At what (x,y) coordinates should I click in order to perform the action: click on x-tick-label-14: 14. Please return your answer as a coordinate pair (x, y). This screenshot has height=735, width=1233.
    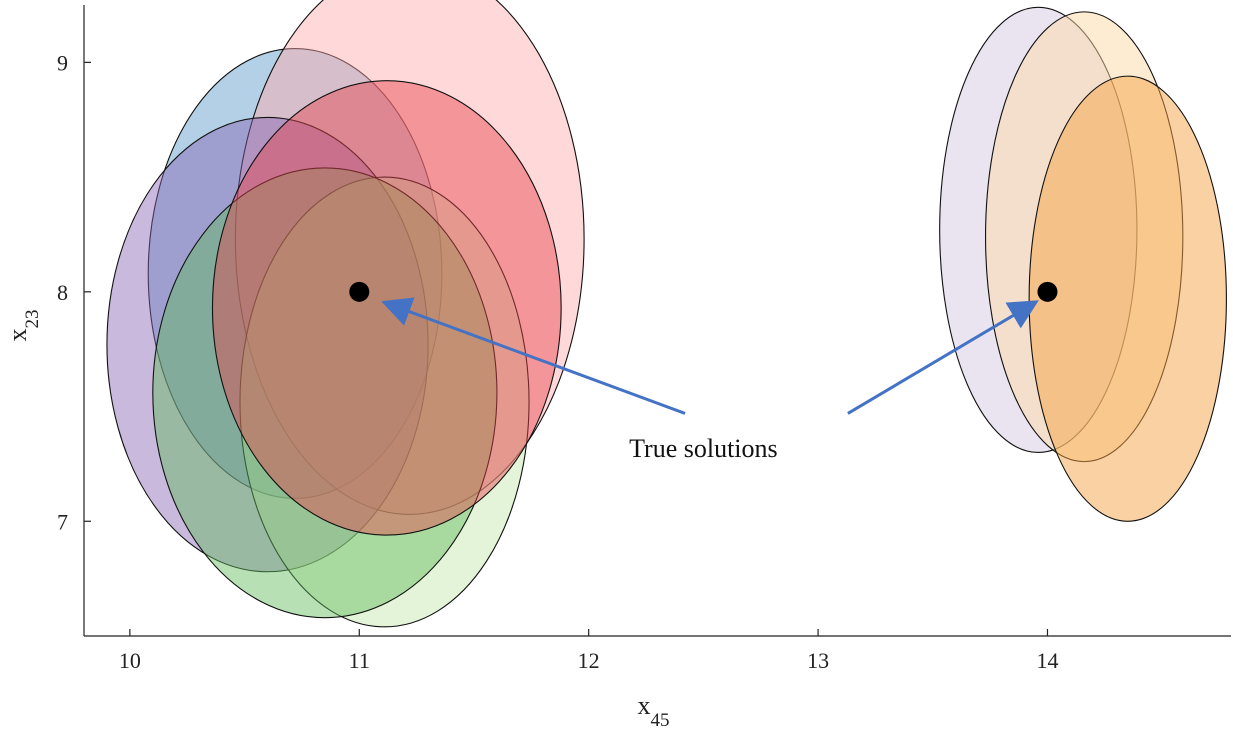
    Looking at the image, I should click on (1047, 660).